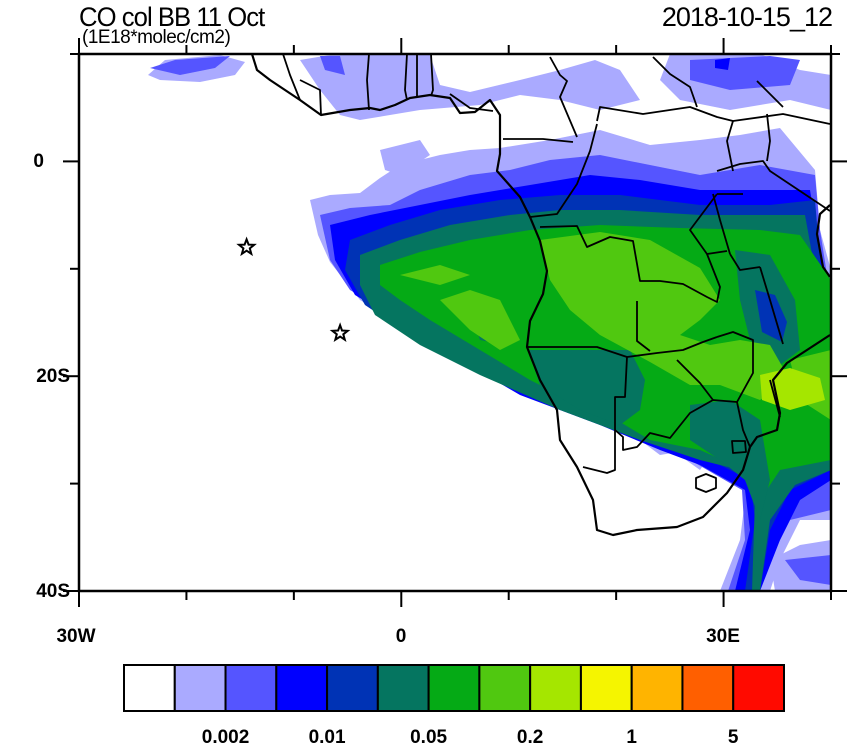 This screenshot has height=749, width=850. What do you see at coordinates (429, 737) in the screenshot?
I see `colorbar-label: 0.05` at bounding box center [429, 737].